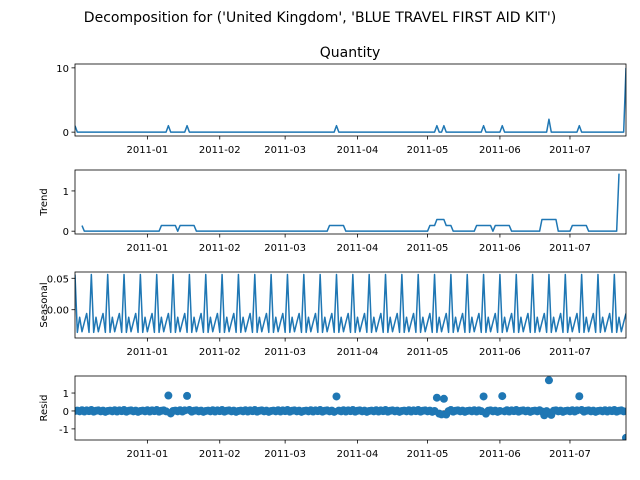 Image resolution: width=640 pixels, height=480 pixels. Describe the element at coordinates (358, 352) in the screenshot. I see `x-tick-label-seasonal: 2011-04` at that location.